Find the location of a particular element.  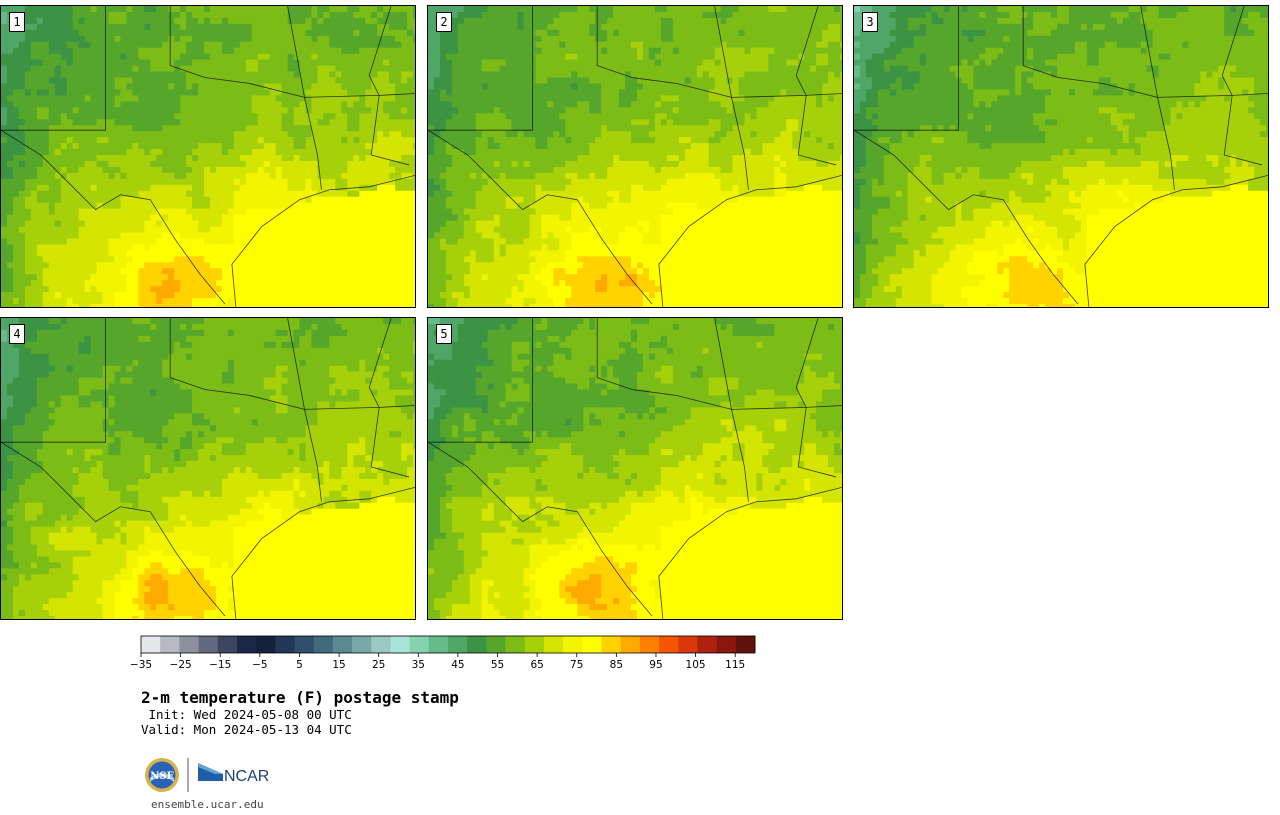

nsf-logo-icon: NSF is located at coordinates (162, 775).